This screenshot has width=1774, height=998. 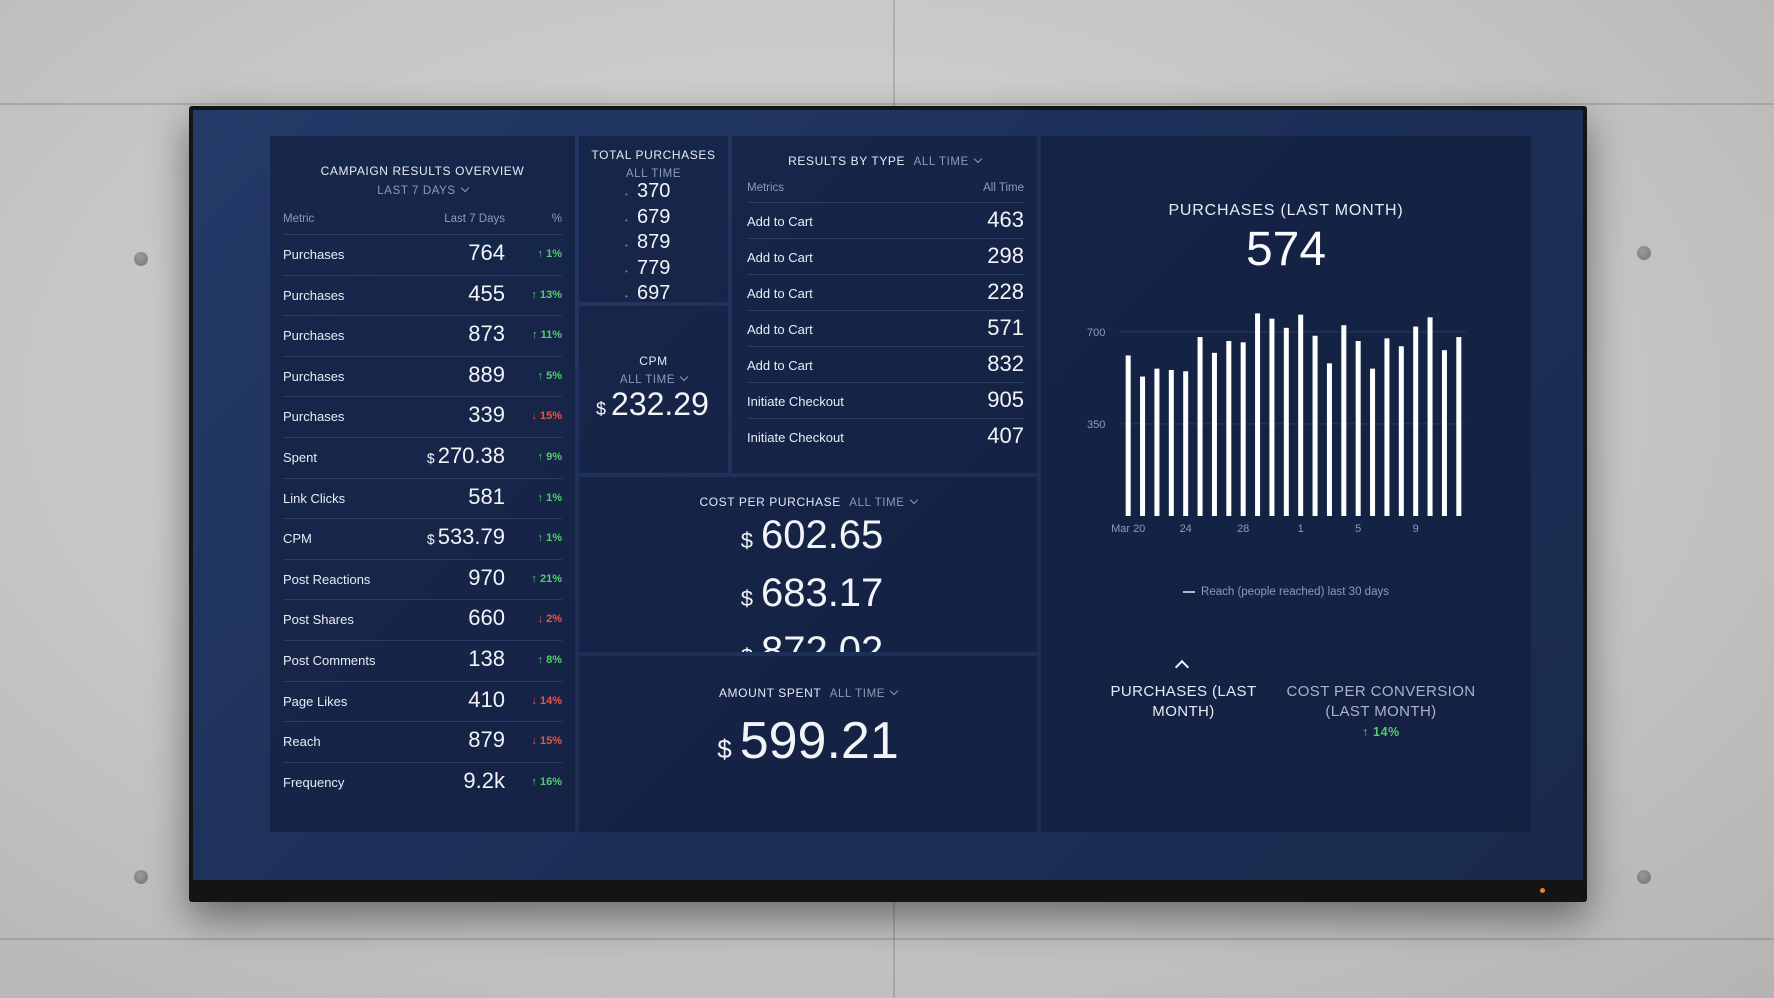 What do you see at coordinates (884, 161) in the screenshot?
I see `period-selector: RESULTS BY TYPE ALL TIME` at bounding box center [884, 161].